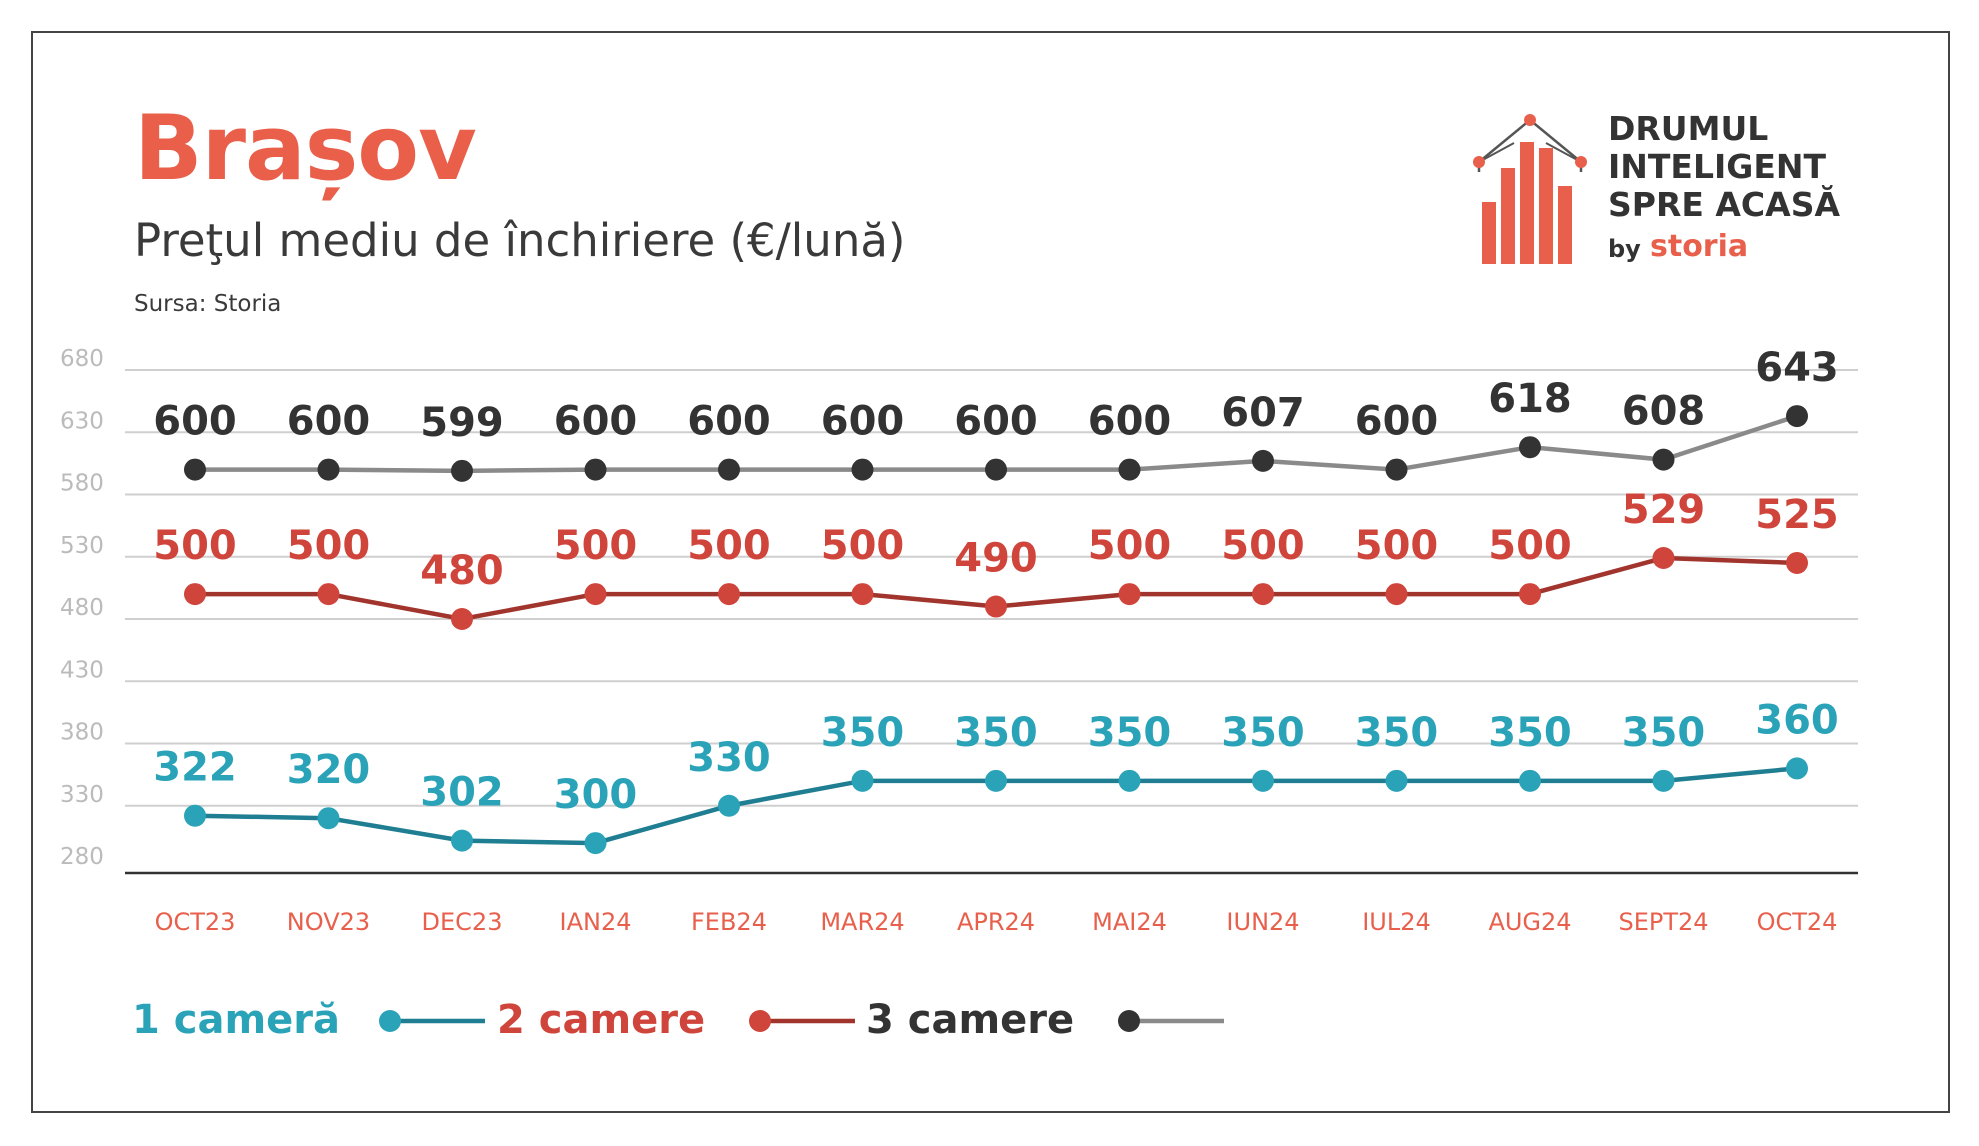 This screenshot has width=1979, height=1146. Describe the element at coordinates (1530, 189) in the screenshot. I see `logo-house-bars-icon` at that location.